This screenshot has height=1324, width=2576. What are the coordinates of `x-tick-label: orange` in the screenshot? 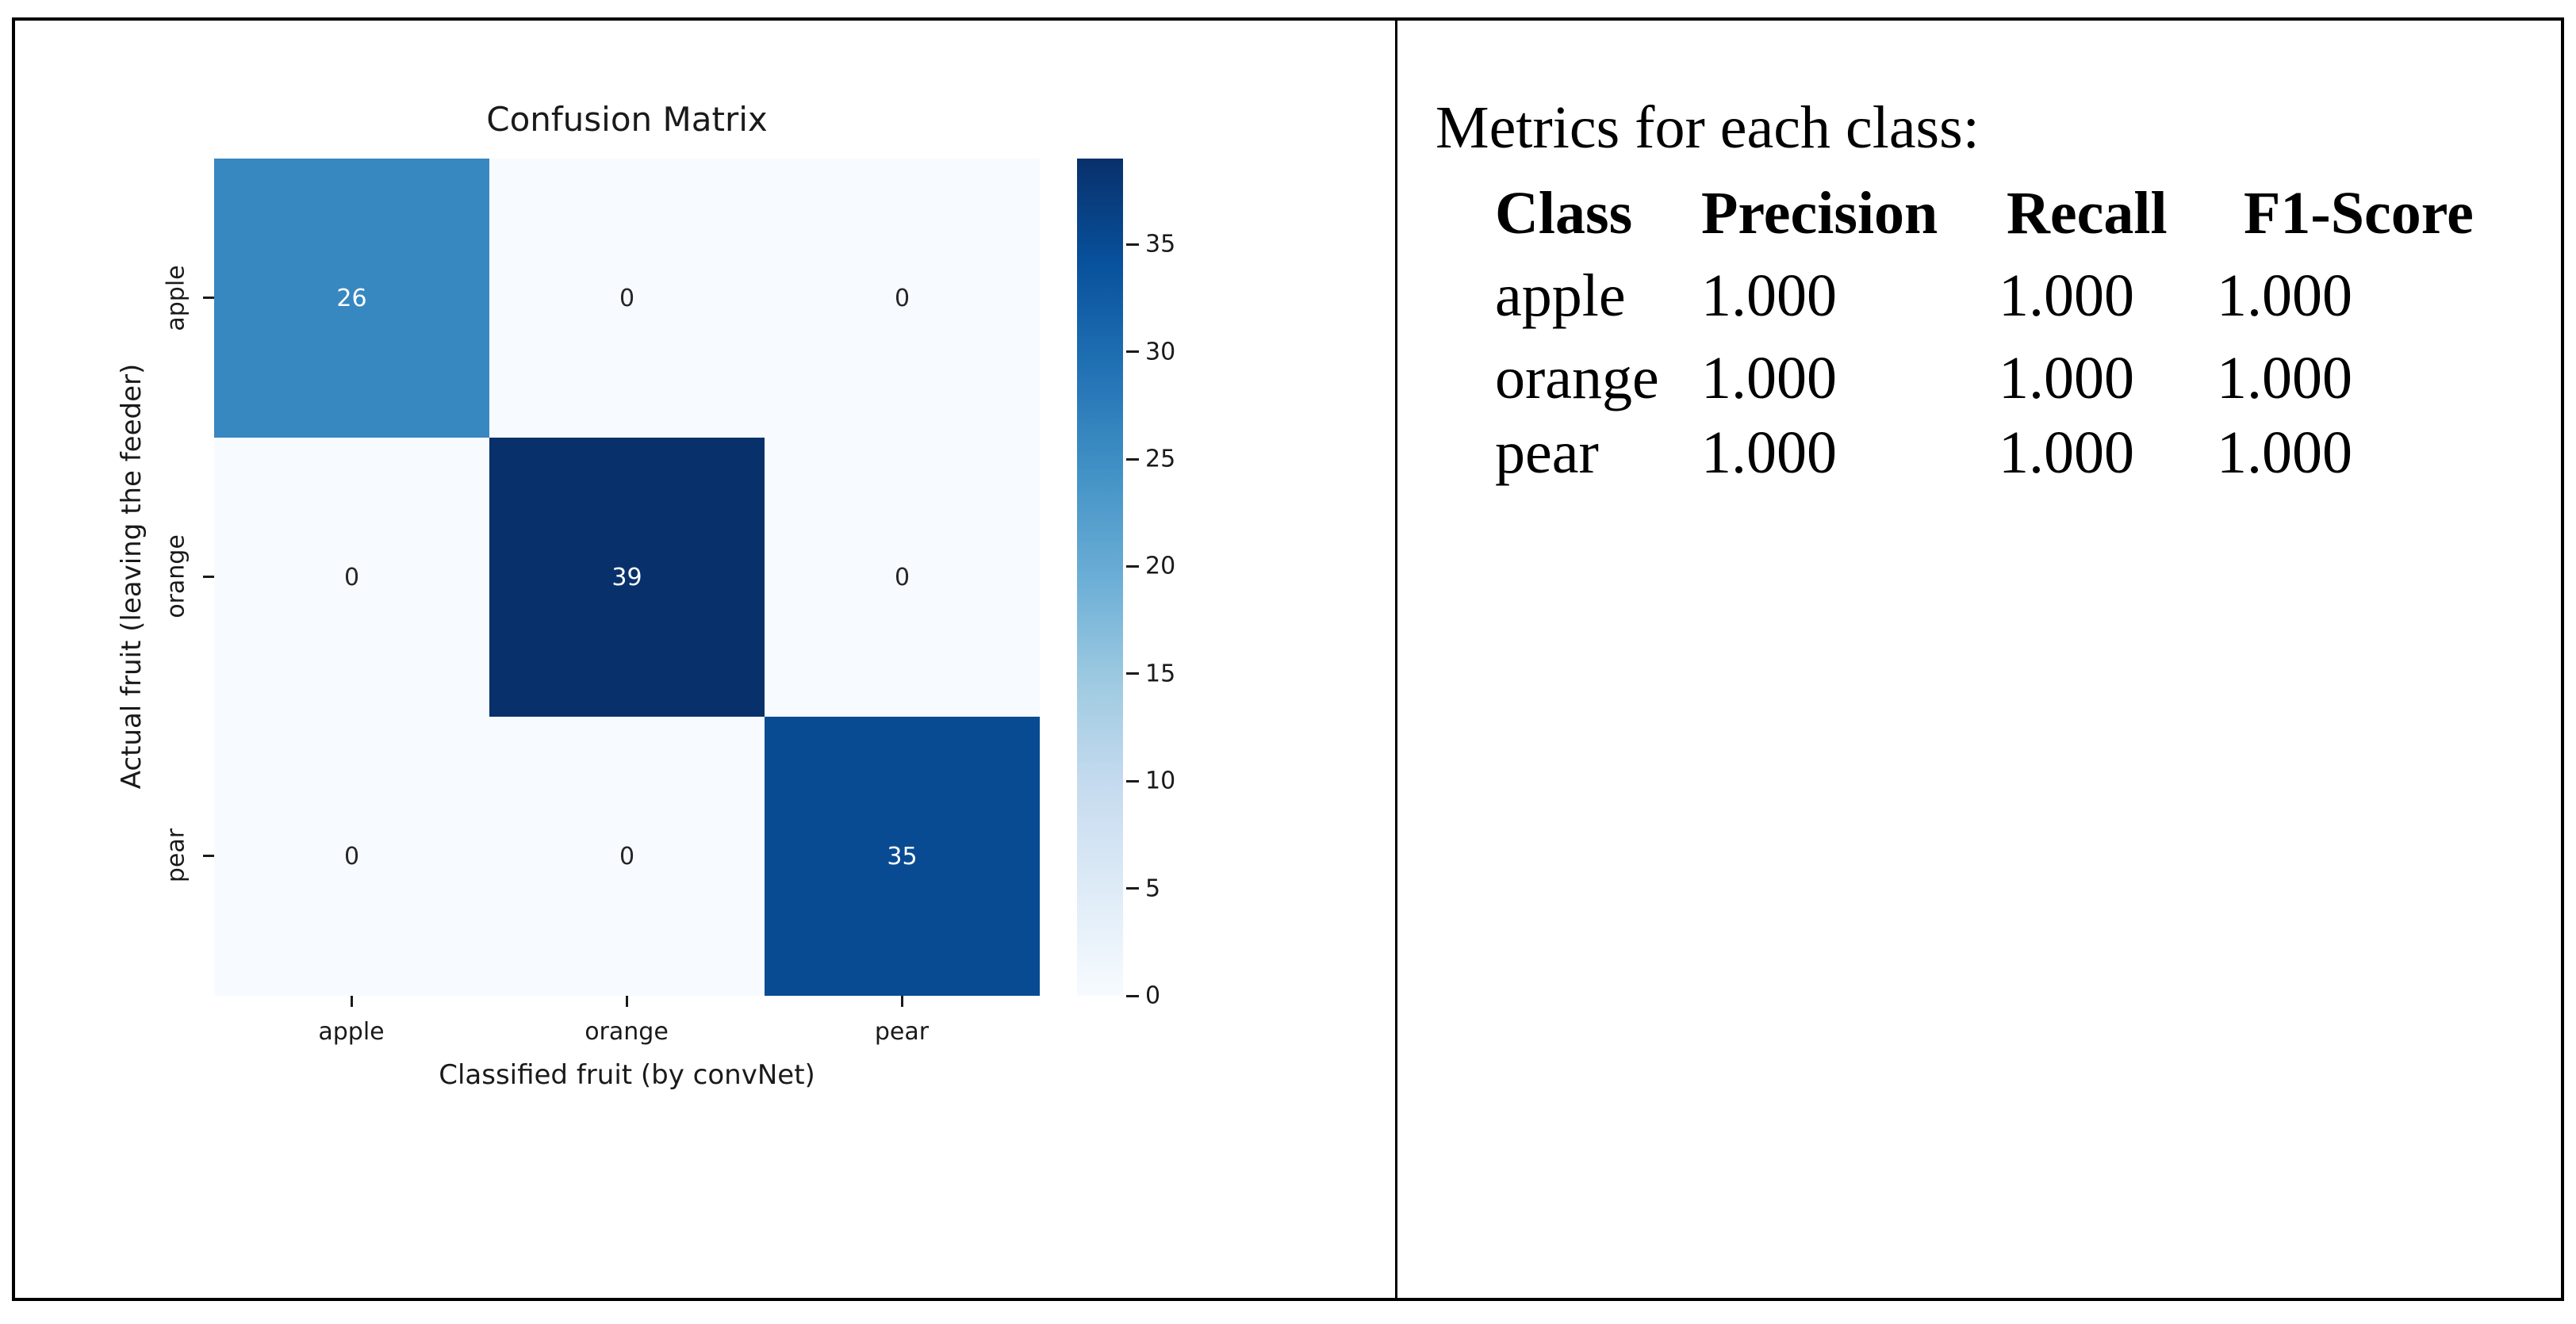 It's located at (627, 1032).